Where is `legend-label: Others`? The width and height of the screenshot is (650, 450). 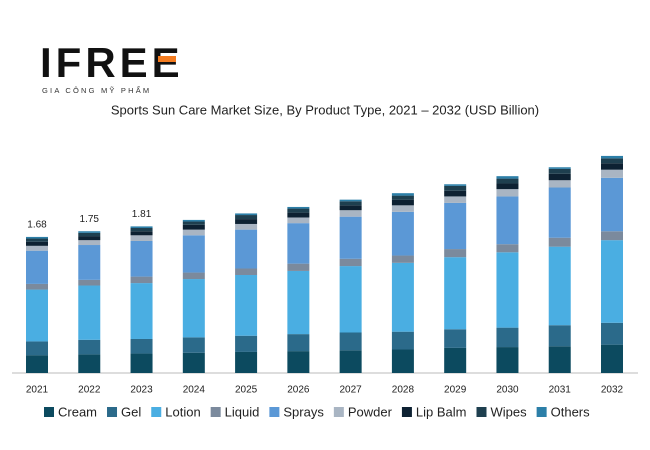
legend-label: Others is located at coordinates (571, 411).